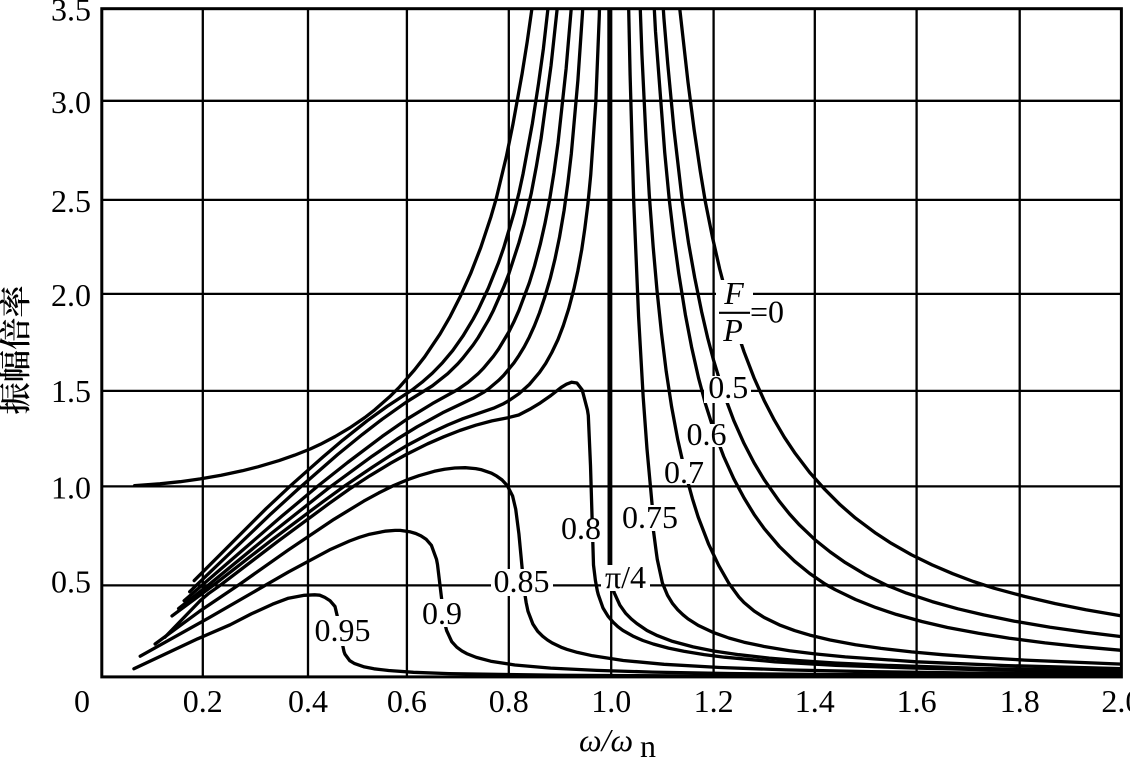 The image size is (1130, 759). I want to click on svg-text: 2.5, so click(71, 201).